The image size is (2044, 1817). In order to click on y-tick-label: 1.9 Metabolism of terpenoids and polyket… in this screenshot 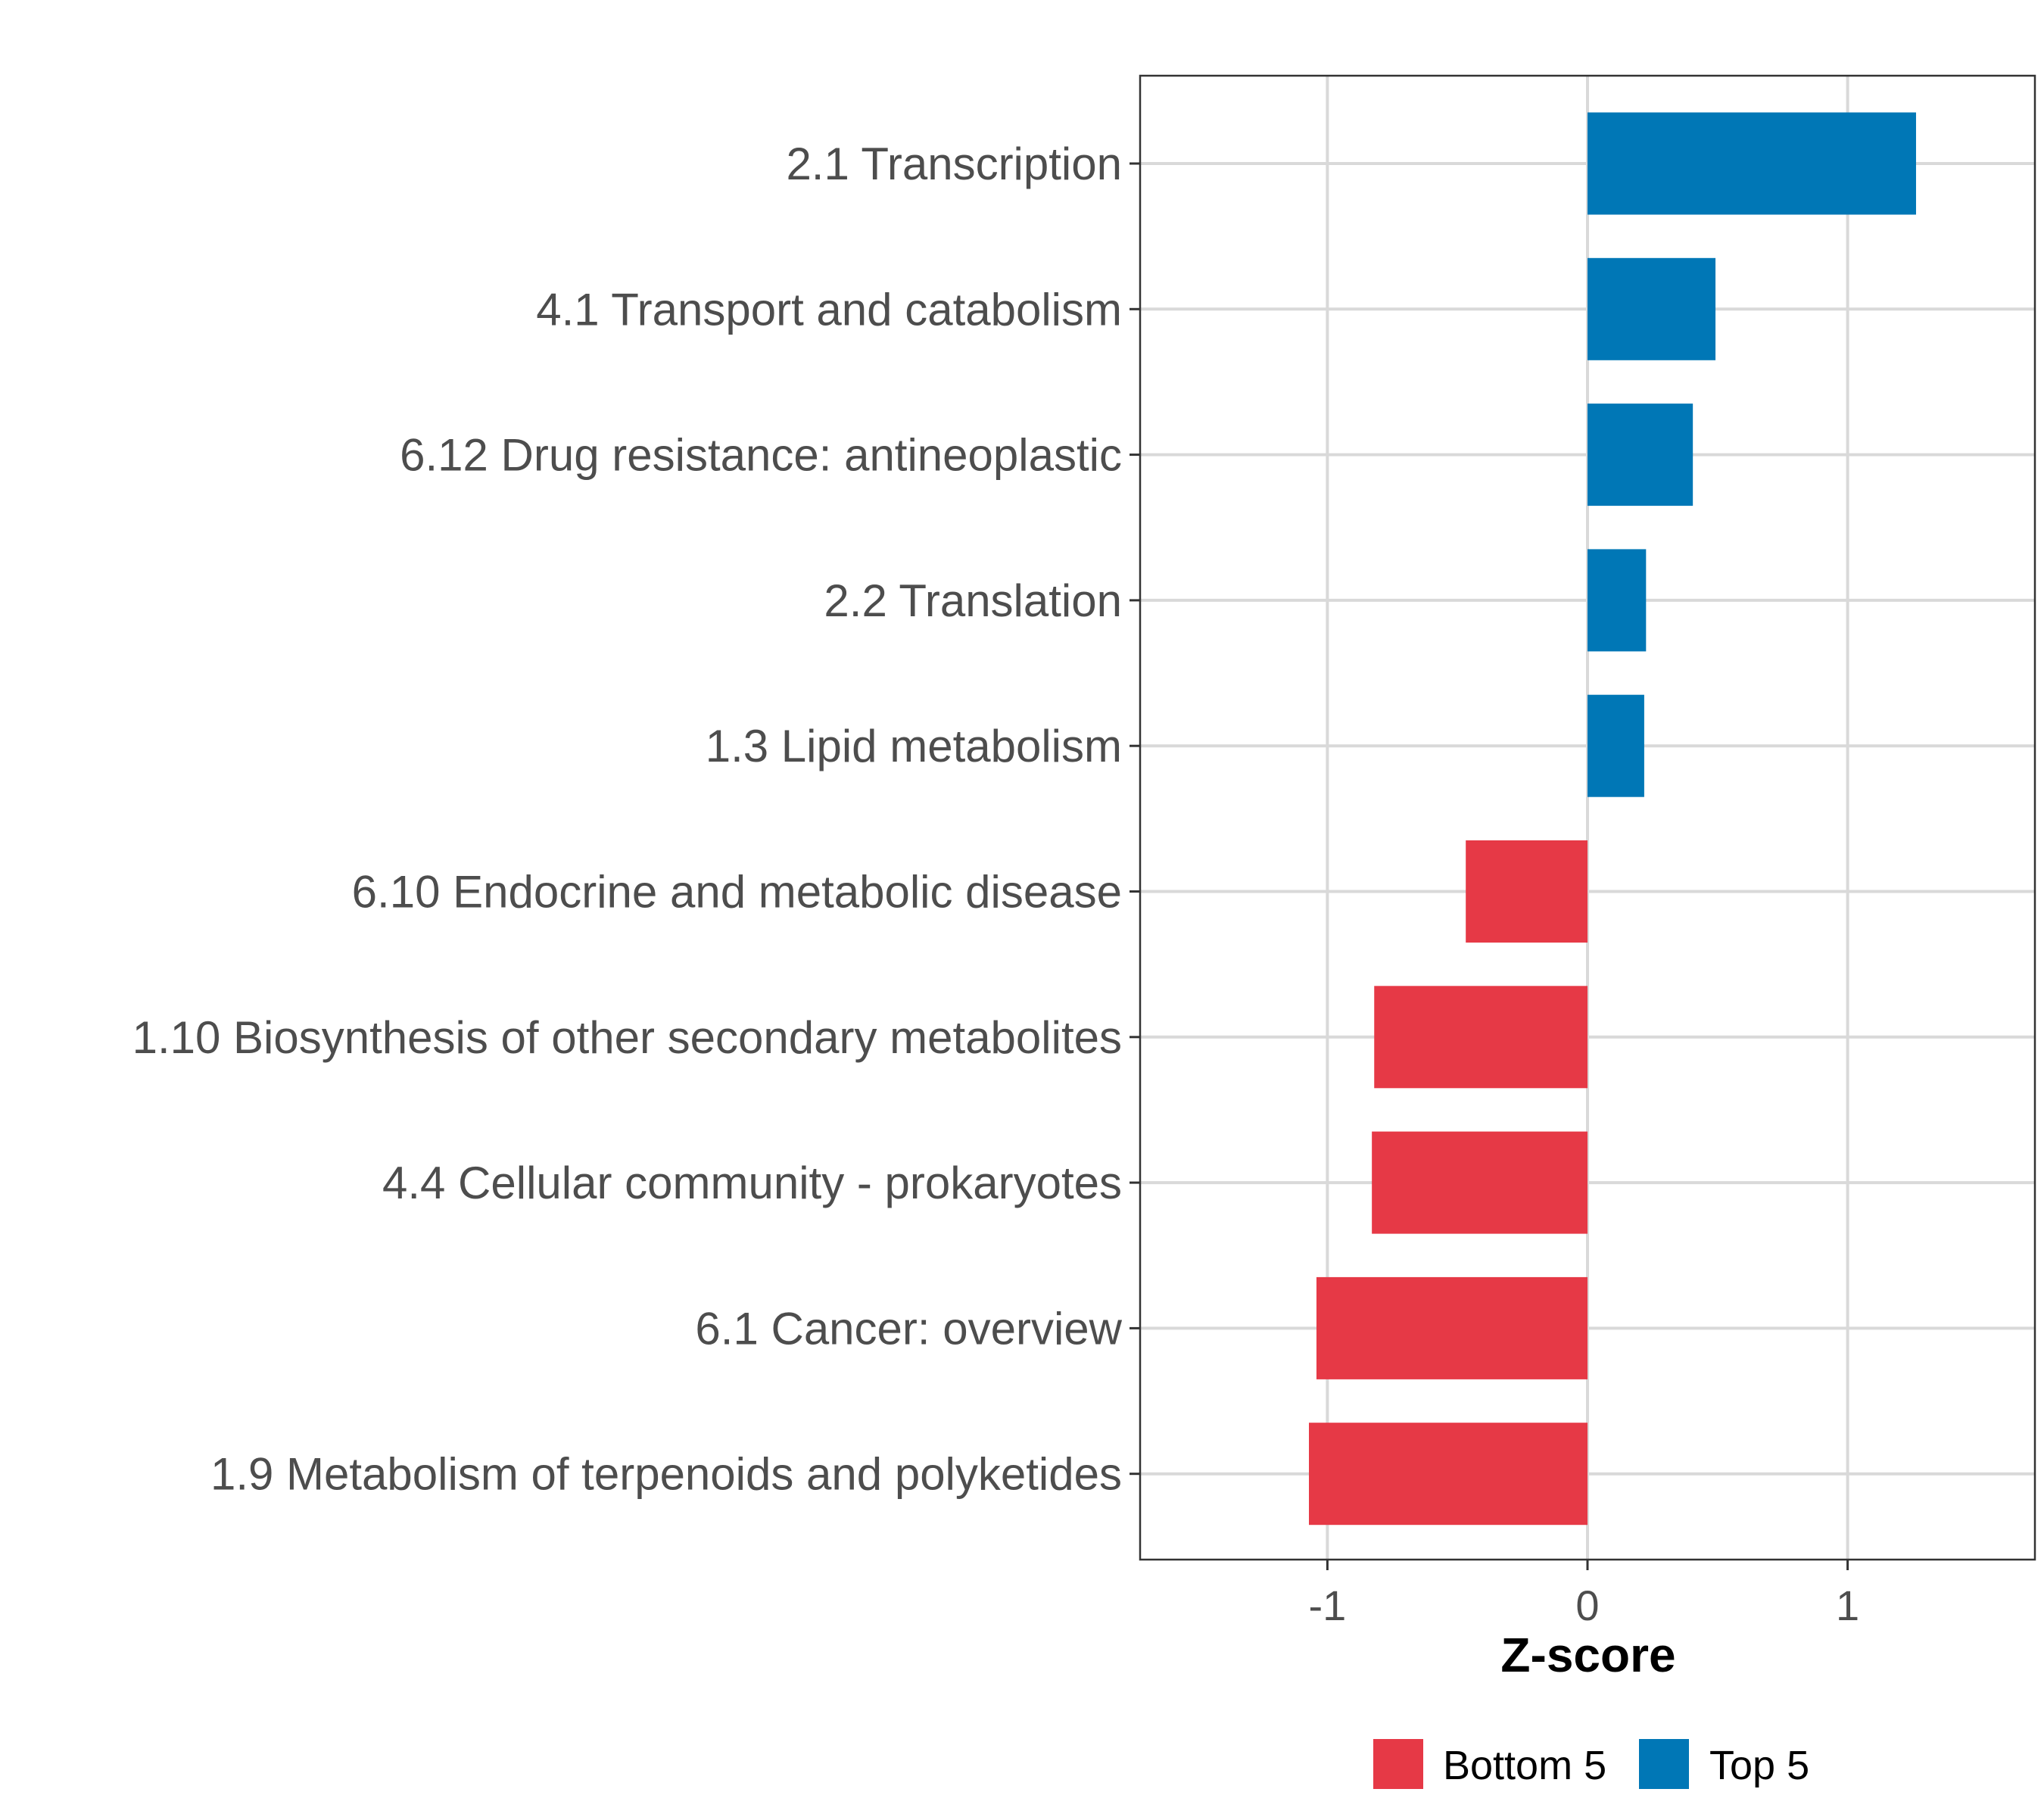, I will do `click(666, 1474)`.